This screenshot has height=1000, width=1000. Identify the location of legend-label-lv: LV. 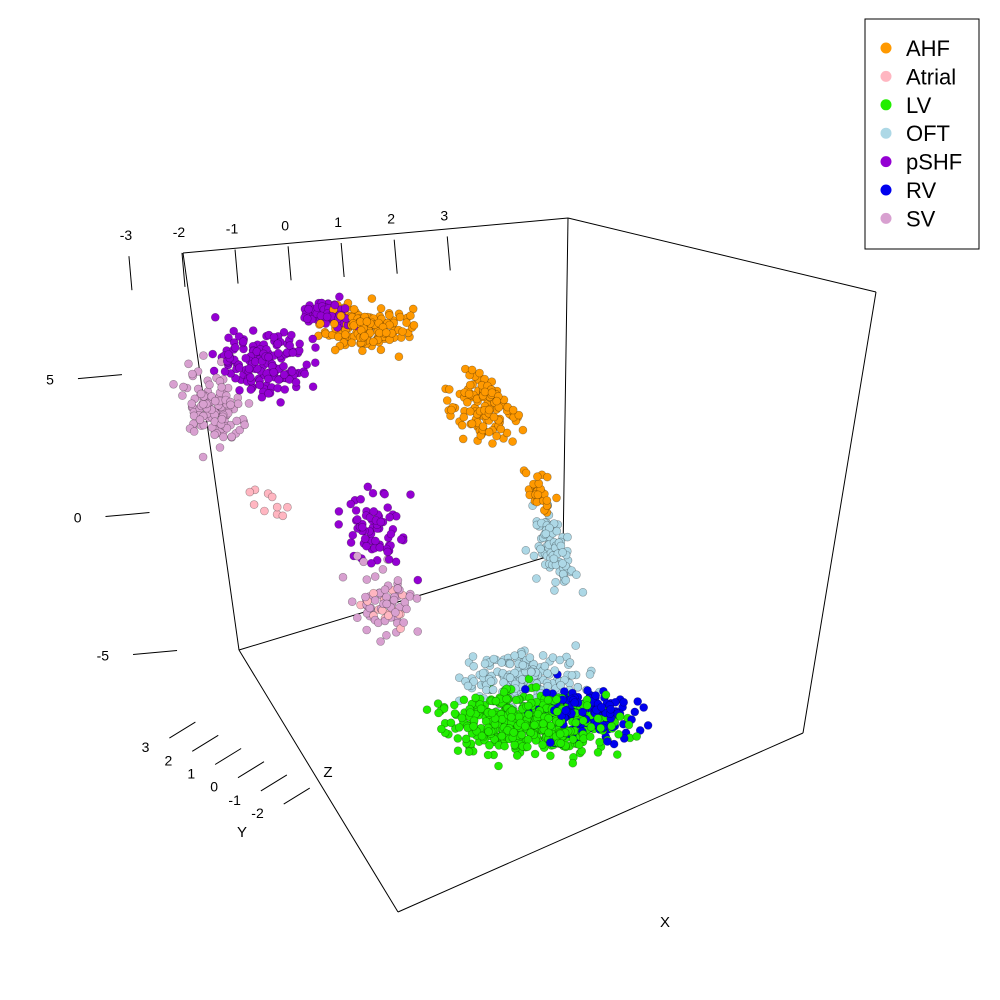
(919, 105).